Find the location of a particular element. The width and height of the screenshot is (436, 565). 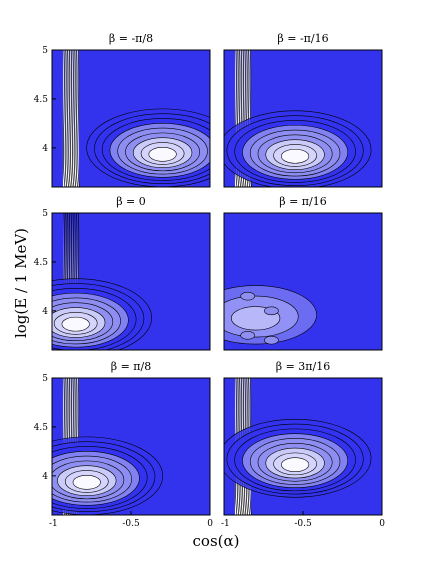

panel-title: β = π/16 is located at coordinates (303, 201).